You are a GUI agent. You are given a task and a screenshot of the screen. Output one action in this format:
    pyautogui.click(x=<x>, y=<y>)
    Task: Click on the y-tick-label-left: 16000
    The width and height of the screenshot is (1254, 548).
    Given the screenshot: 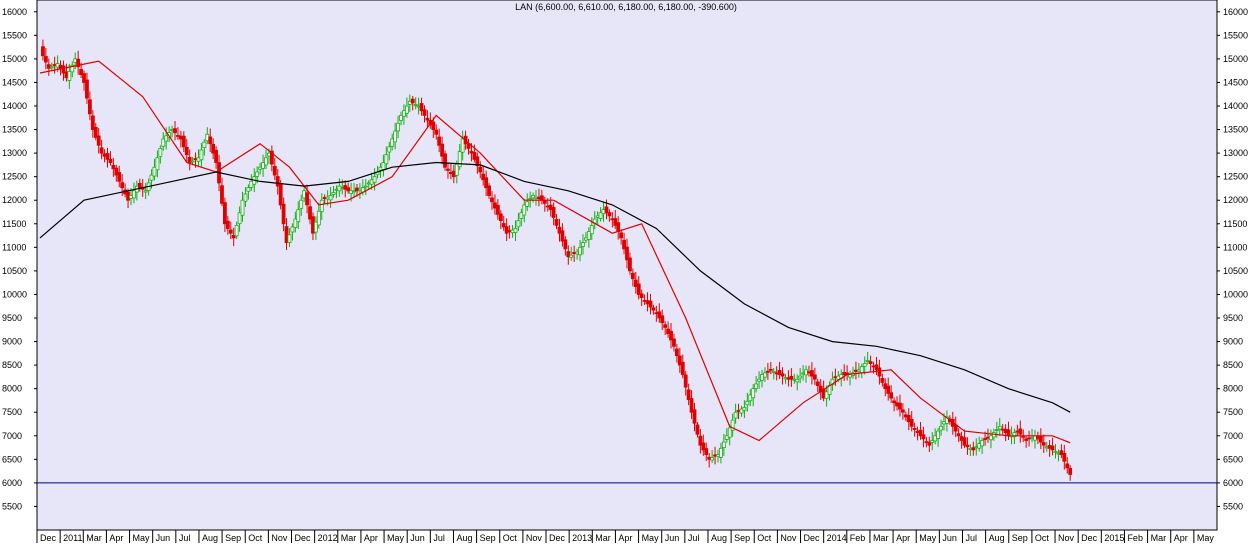 What is the action you would take?
    pyautogui.click(x=14, y=12)
    